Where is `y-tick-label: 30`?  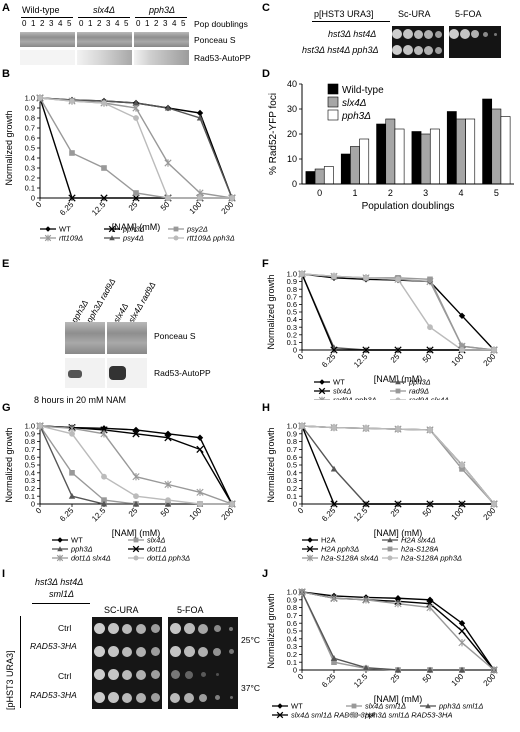
y-tick-label: 30 is located at coordinates (292, 109).